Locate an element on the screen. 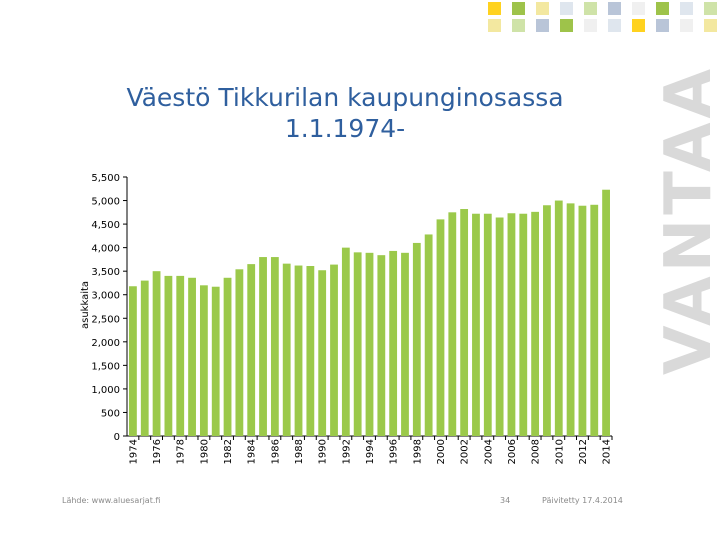 Image resolution: width=720 pixels, height=540 pixels. x-tick-label: 2008 is located at coordinates (536, 451).